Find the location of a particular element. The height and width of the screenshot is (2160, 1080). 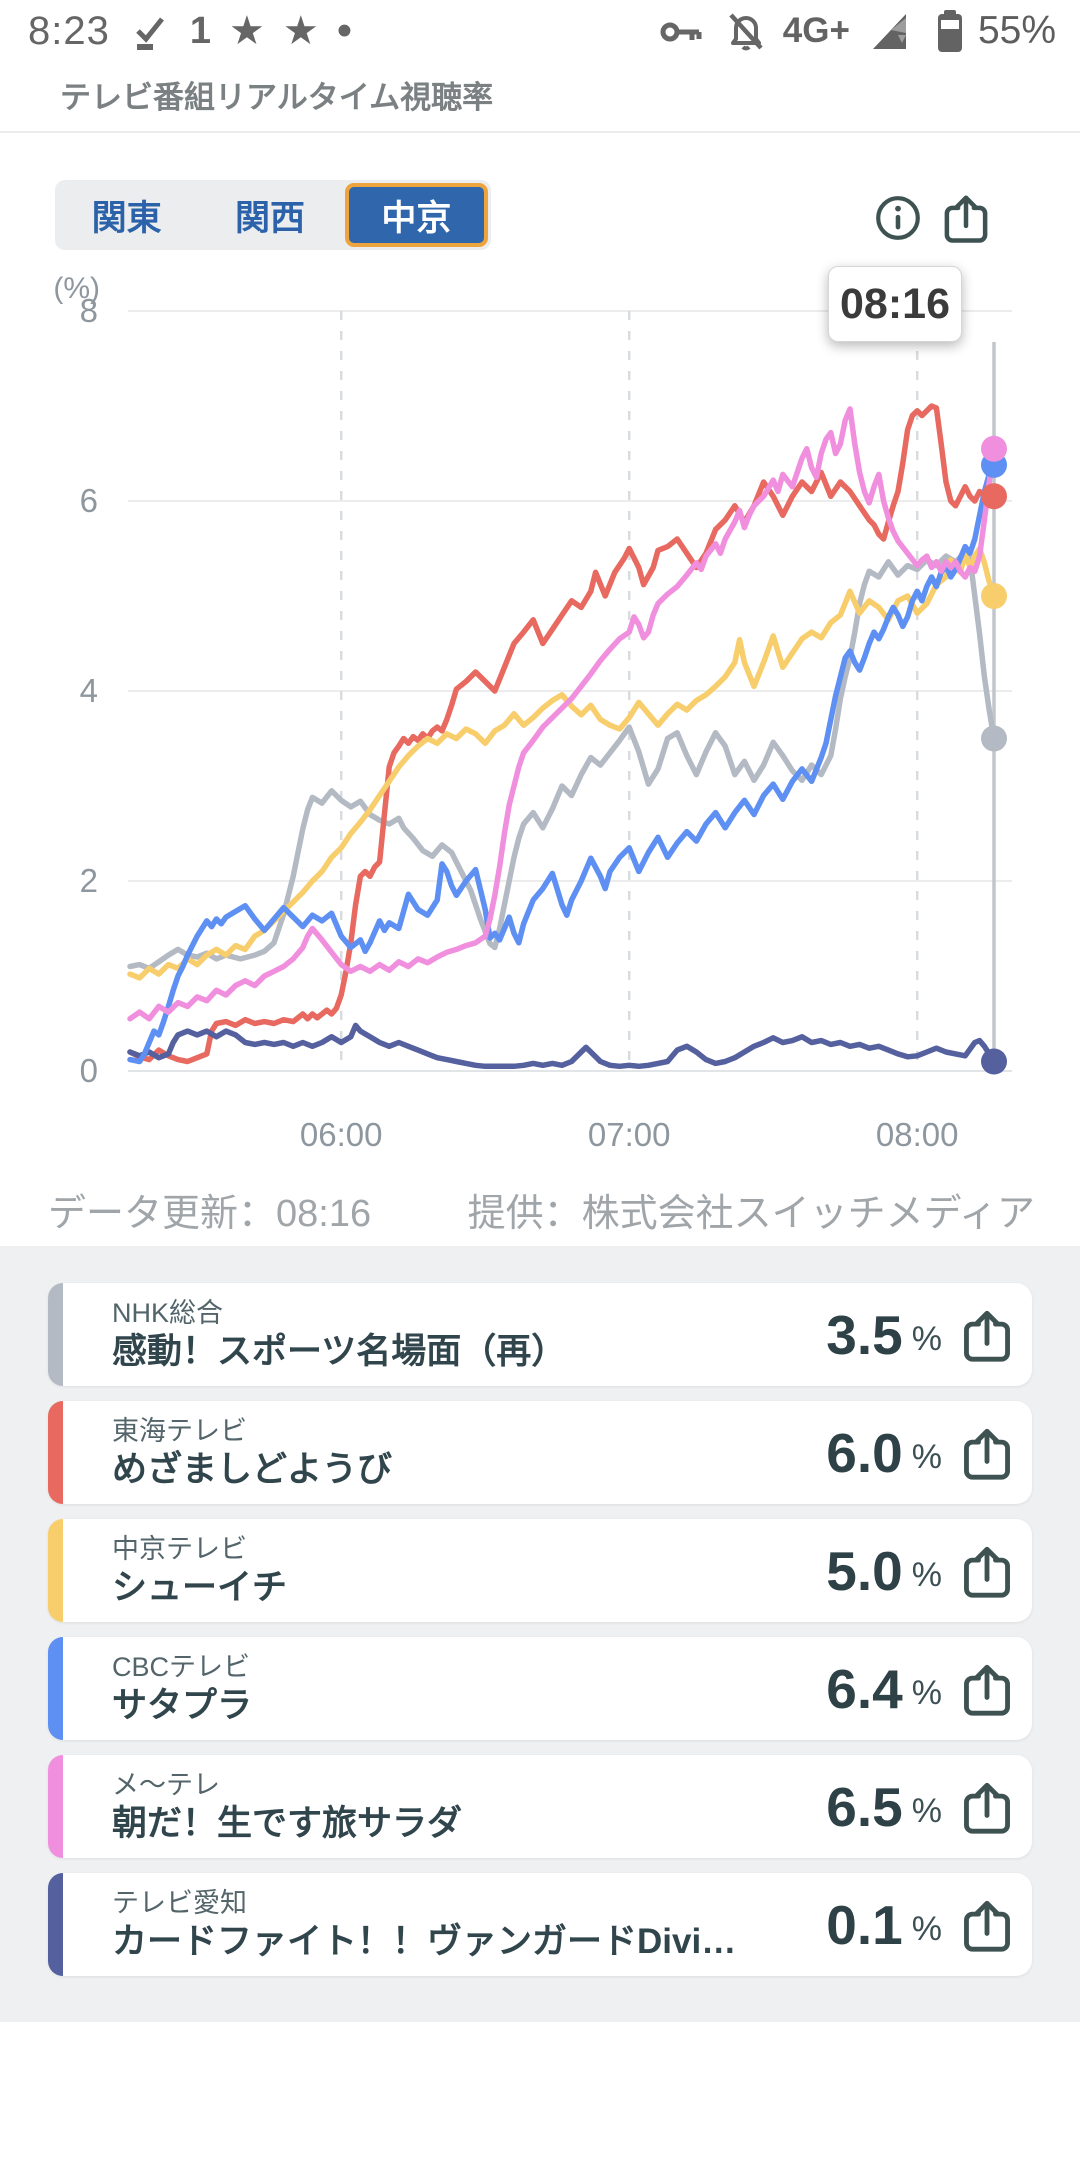

channel-info: CBCテレビ サタプラ is located at coordinates (182, 1689).